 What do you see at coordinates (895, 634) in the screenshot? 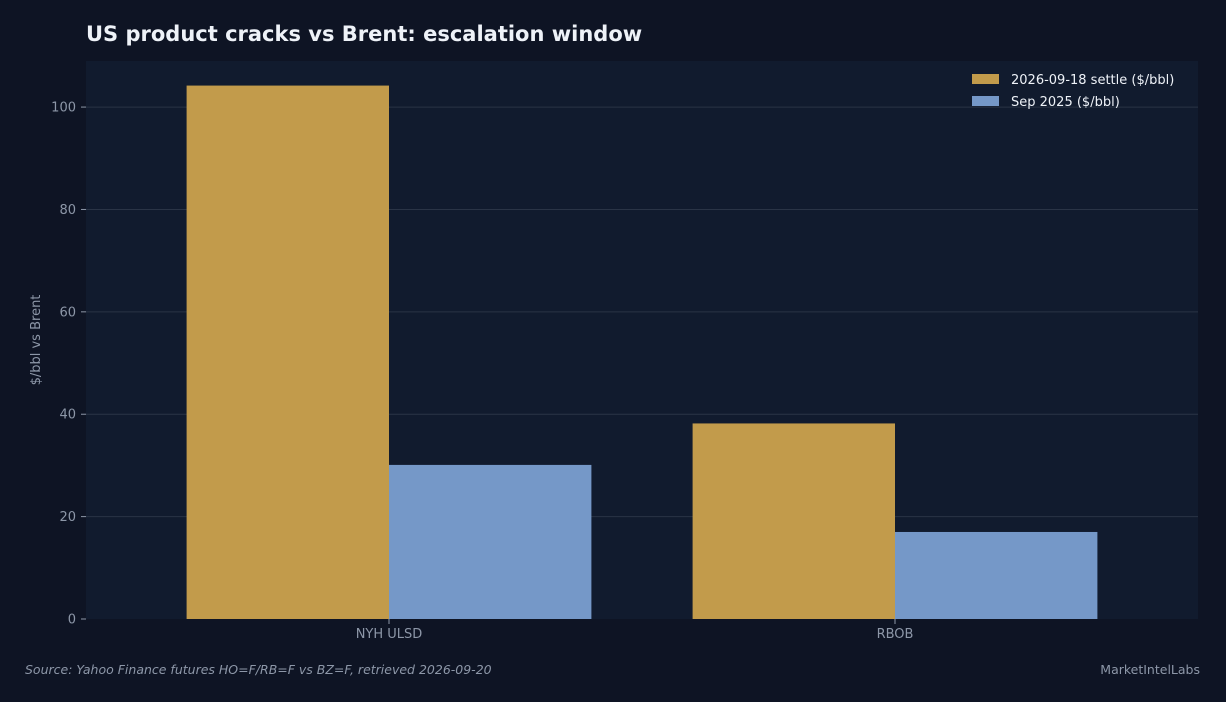
I see `x-tick-label: RBOB` at bounding box center [895, 634].